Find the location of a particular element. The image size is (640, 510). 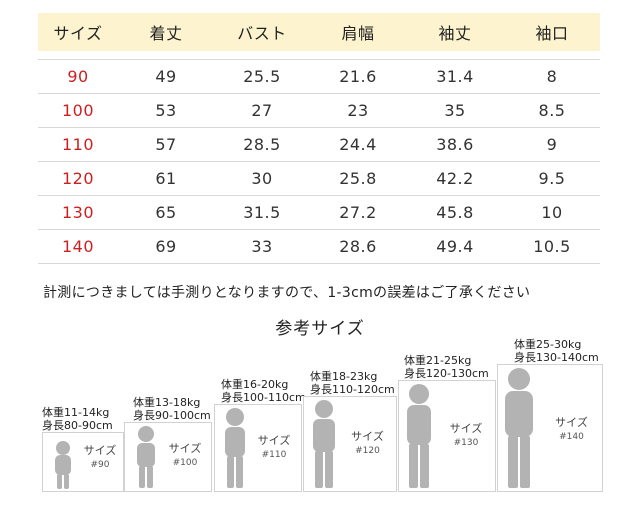

height-text: 身長100-110cm is located at coordinates (263, 397).